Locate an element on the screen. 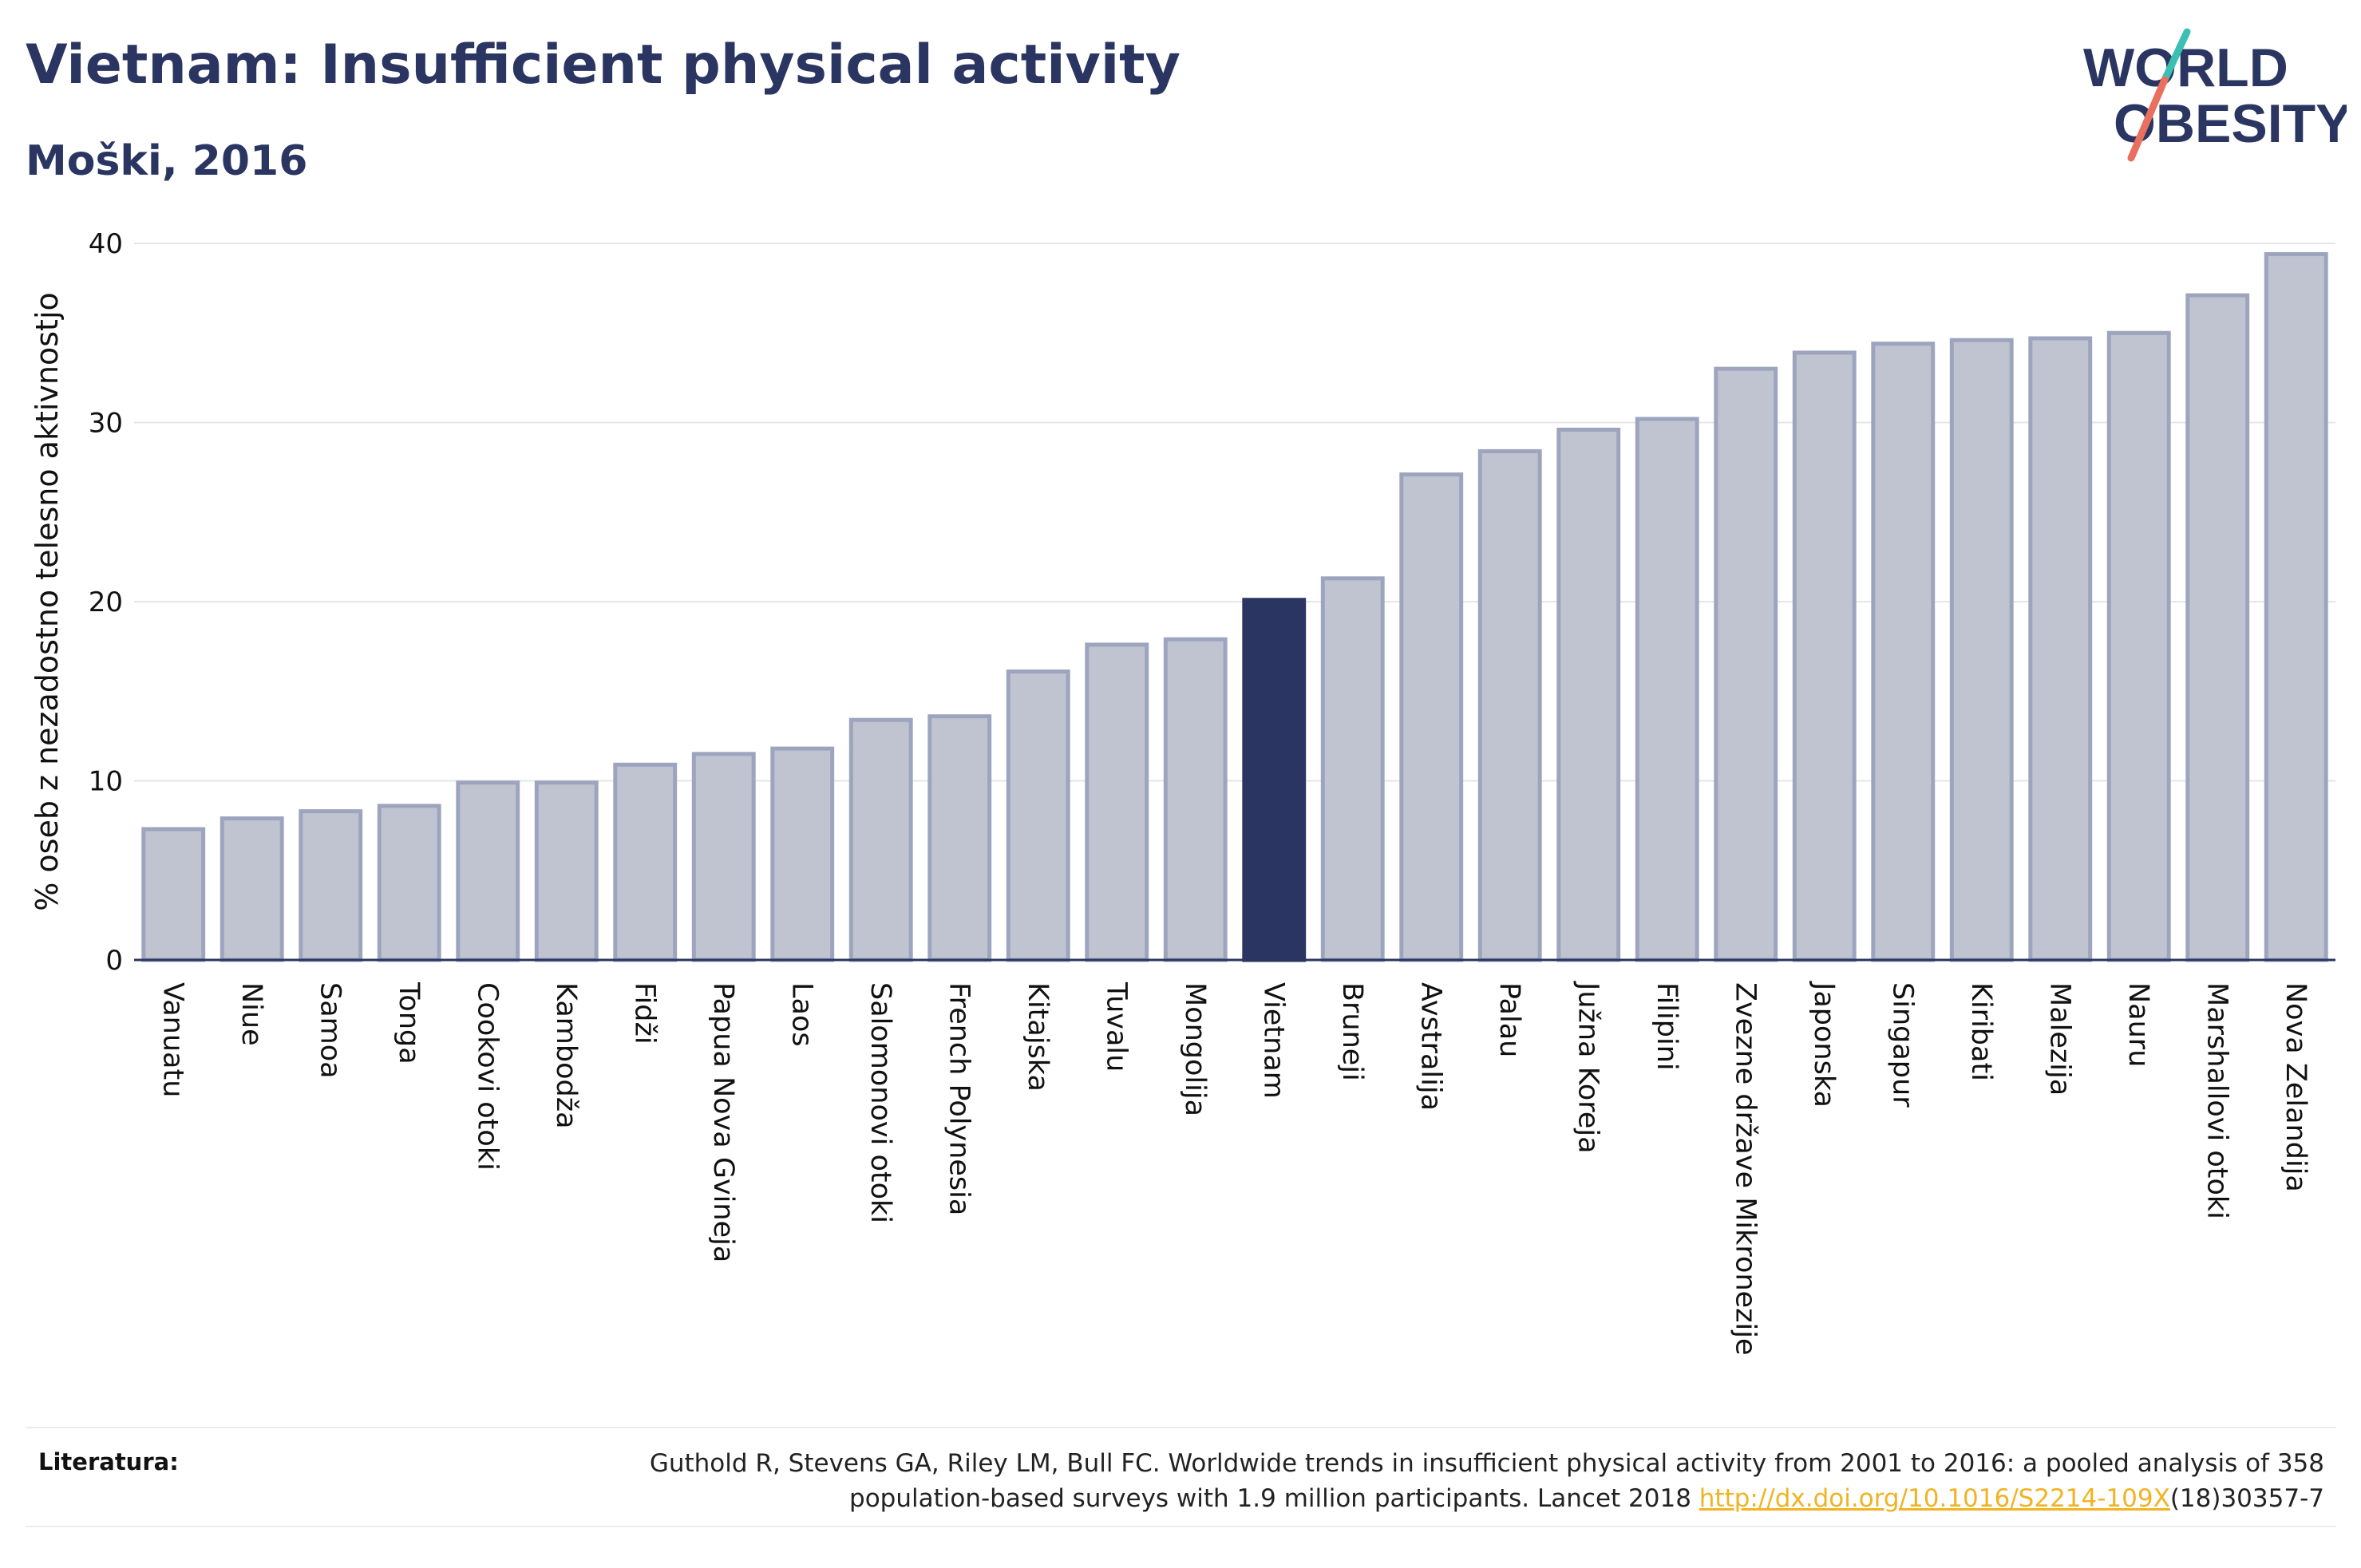 The image size is (2361, 1568). bar-japonska is located at coordinates (1824, 656).